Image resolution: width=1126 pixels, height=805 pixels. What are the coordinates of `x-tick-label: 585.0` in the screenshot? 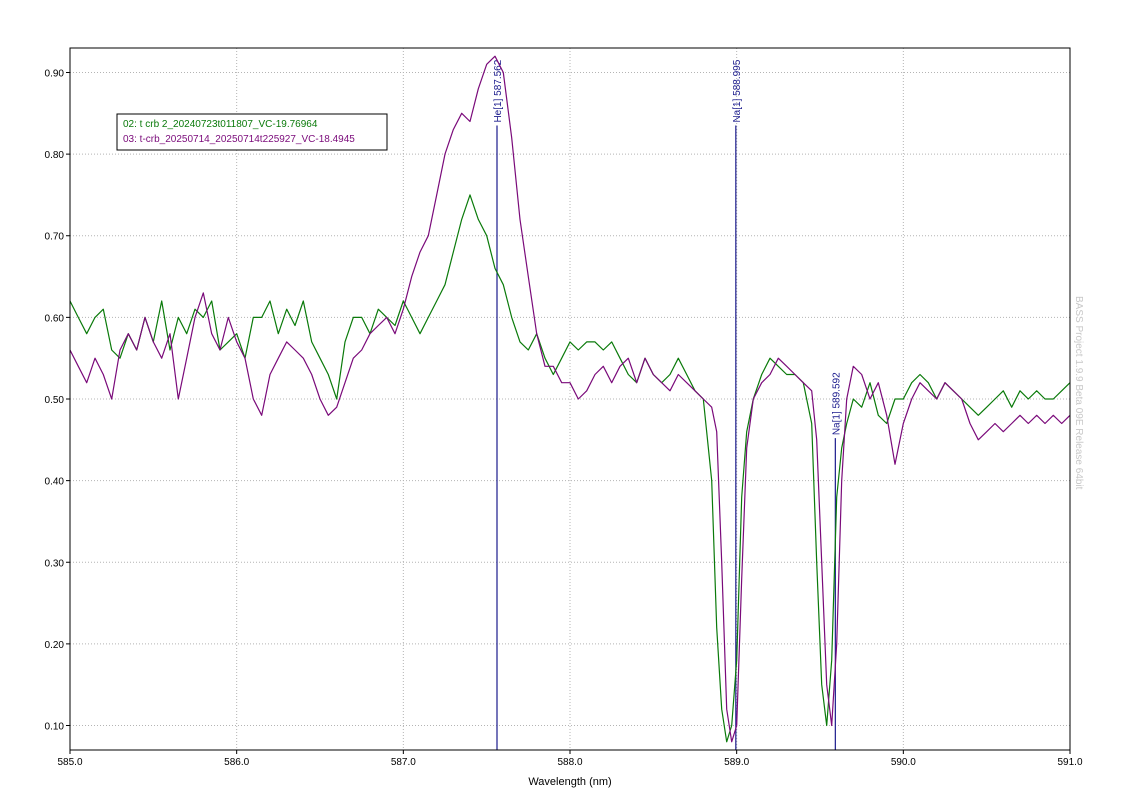 It's located at (69, 762).